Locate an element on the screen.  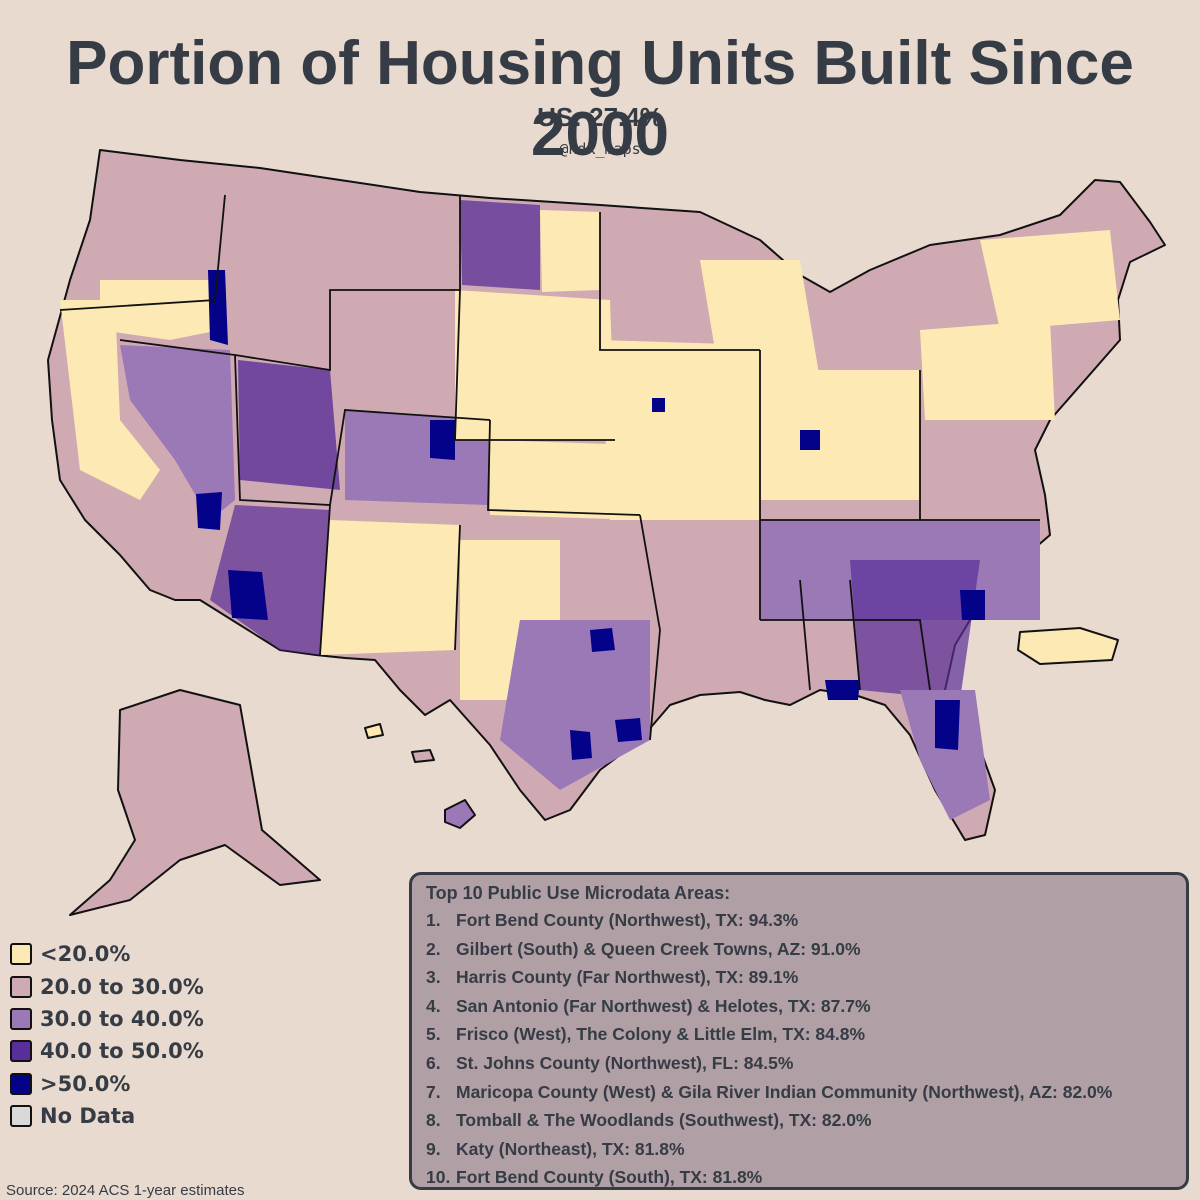
top-10-text: Katy (Northeast), TX: 81.8% is located at coordinates (570, 1148).